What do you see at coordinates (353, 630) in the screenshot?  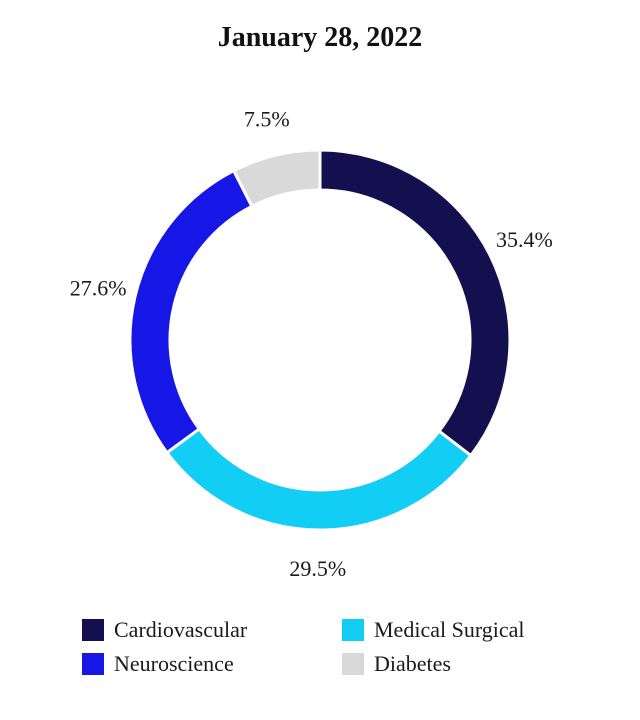 I see `legend-swatch-medical-surgical` at bounding box center [353, 630].